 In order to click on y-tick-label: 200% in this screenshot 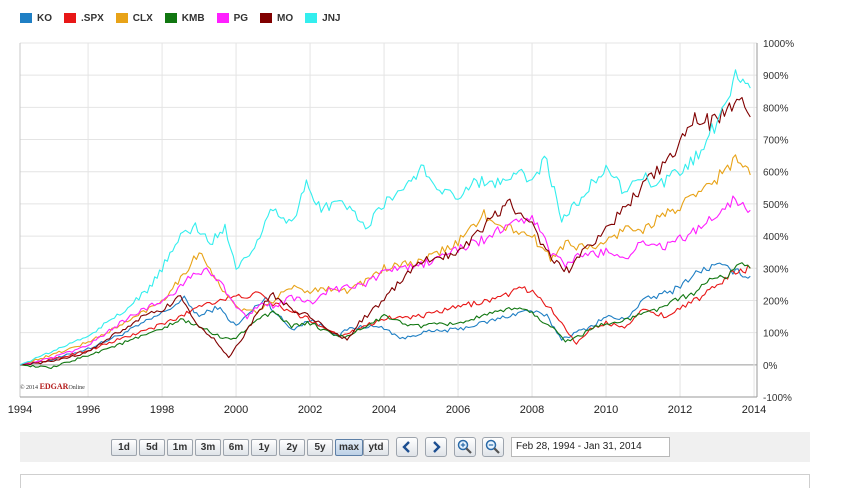, I will do `click(776, 301)`.